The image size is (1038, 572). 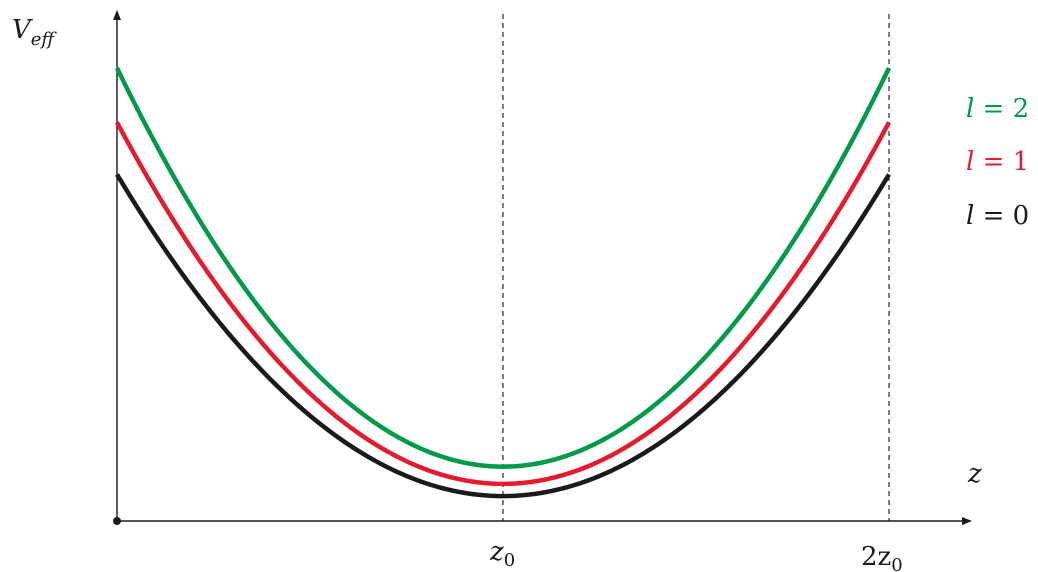 What do you see at coordinates (502, 554) in the screenshot?
I see `tick-label-z0: z0` at bounding box center [502, 554].